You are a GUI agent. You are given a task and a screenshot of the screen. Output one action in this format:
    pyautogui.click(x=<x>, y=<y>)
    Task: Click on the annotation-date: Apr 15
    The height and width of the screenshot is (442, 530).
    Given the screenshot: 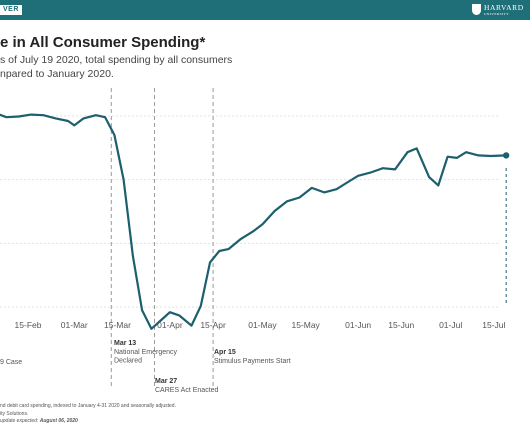 What is the action you would take?
    pyautogui.click(x=225, y=352)
    